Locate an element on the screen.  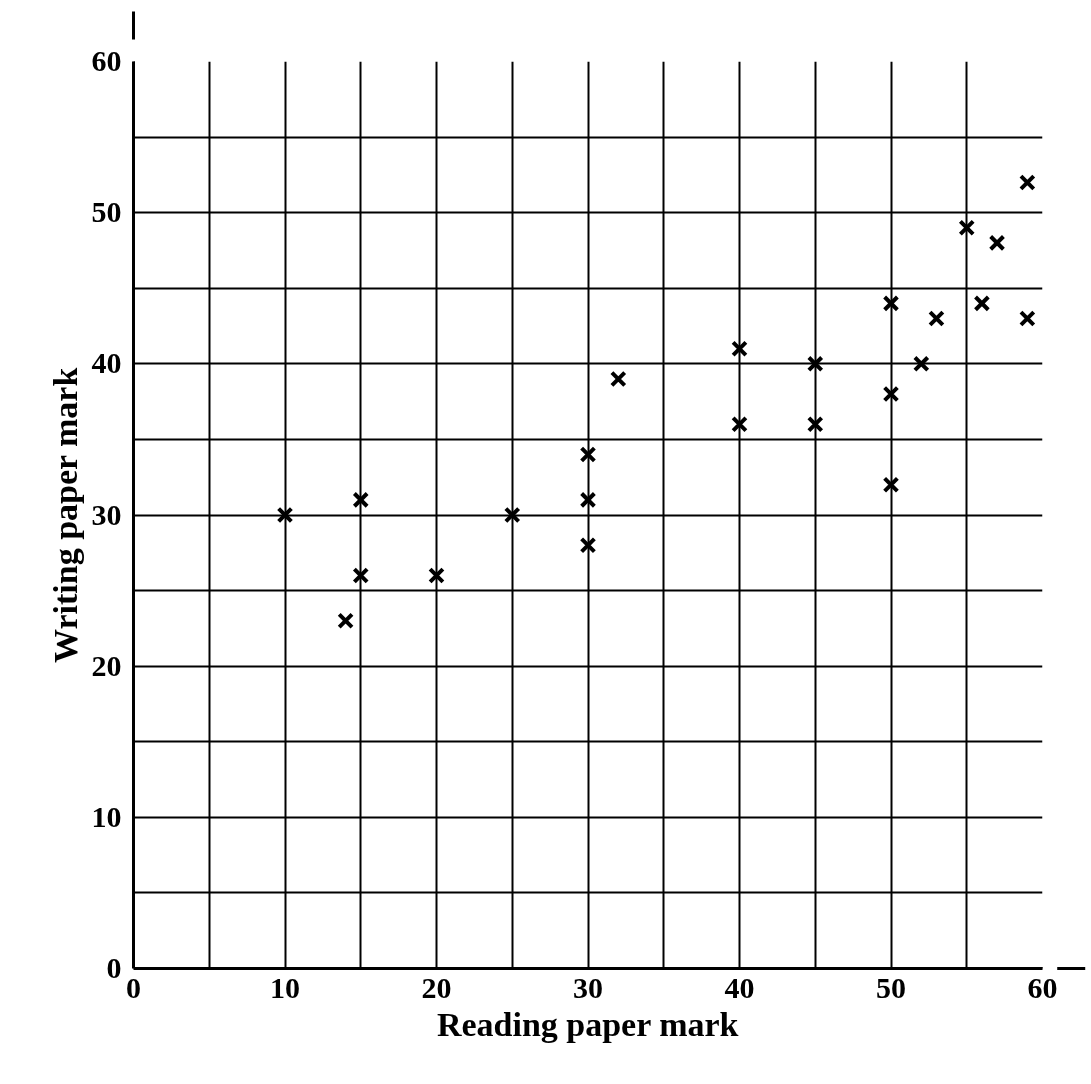
x-tick-label: 20 is located at coordinates (436, 987).